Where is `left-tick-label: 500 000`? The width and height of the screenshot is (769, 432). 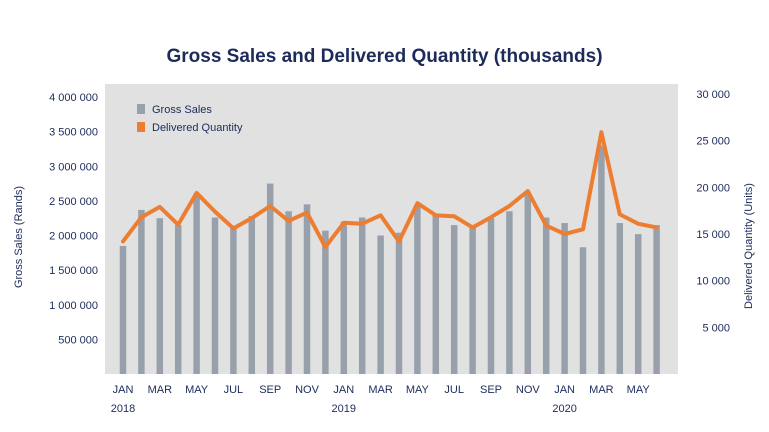 left-tick-label: 500 000 is located at coordinates (78, 340).